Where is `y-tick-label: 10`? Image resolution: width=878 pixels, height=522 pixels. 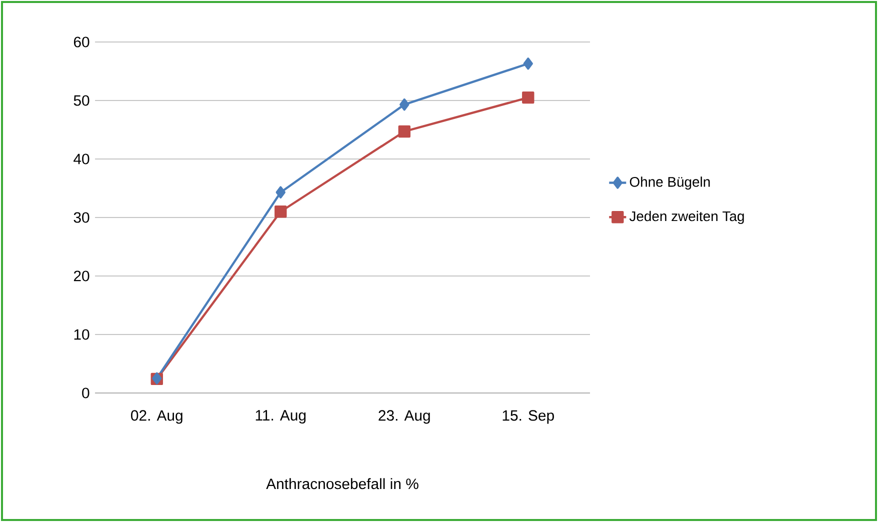 y-tick-label: 10 is located at coordinates (82, 334).